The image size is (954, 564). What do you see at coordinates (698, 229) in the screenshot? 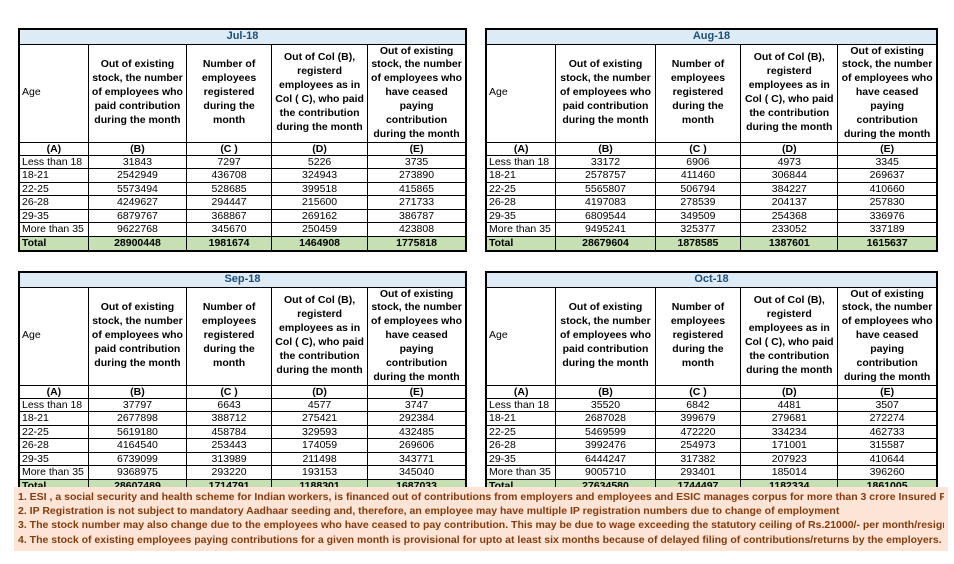
I see `value-cell: 325377` at bounding box center [698, 229].